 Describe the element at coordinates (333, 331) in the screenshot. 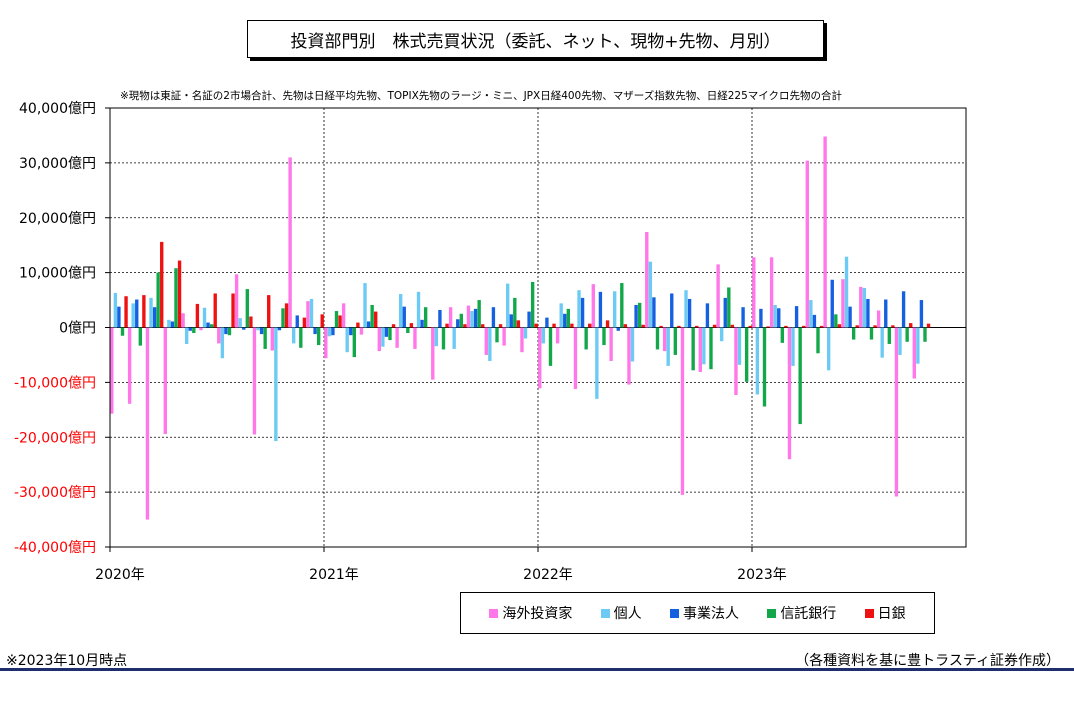

I see `bar-事業法人-2021-01` at that location.